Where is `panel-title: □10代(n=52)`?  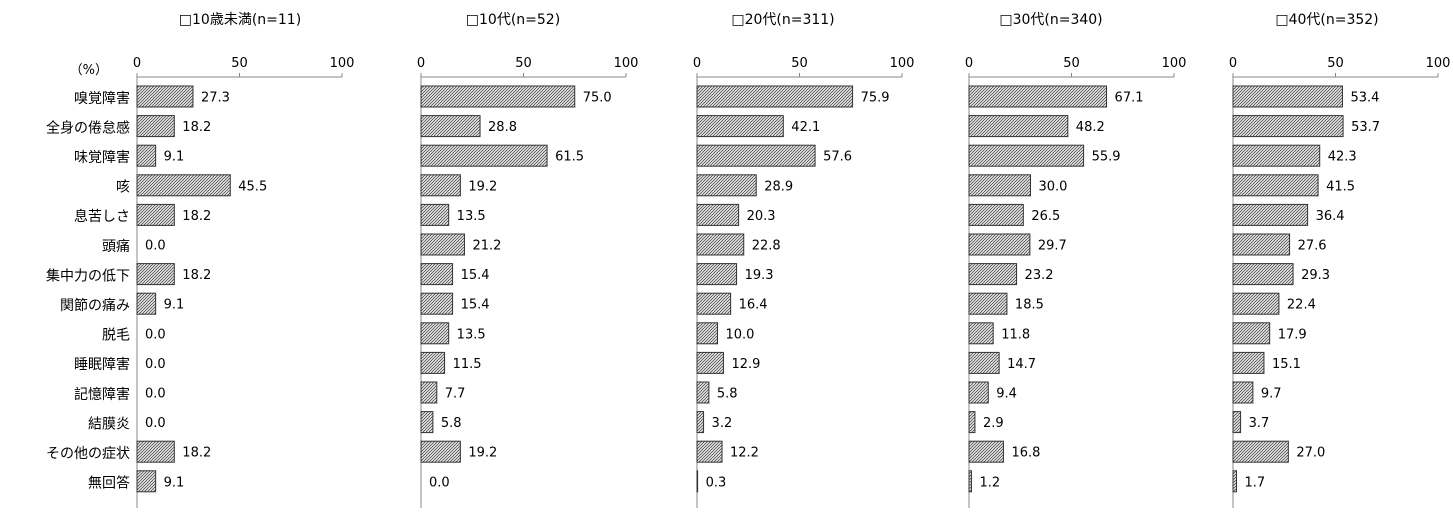
panel-title: □10代(n=52) is located at coordinates (513, 20).